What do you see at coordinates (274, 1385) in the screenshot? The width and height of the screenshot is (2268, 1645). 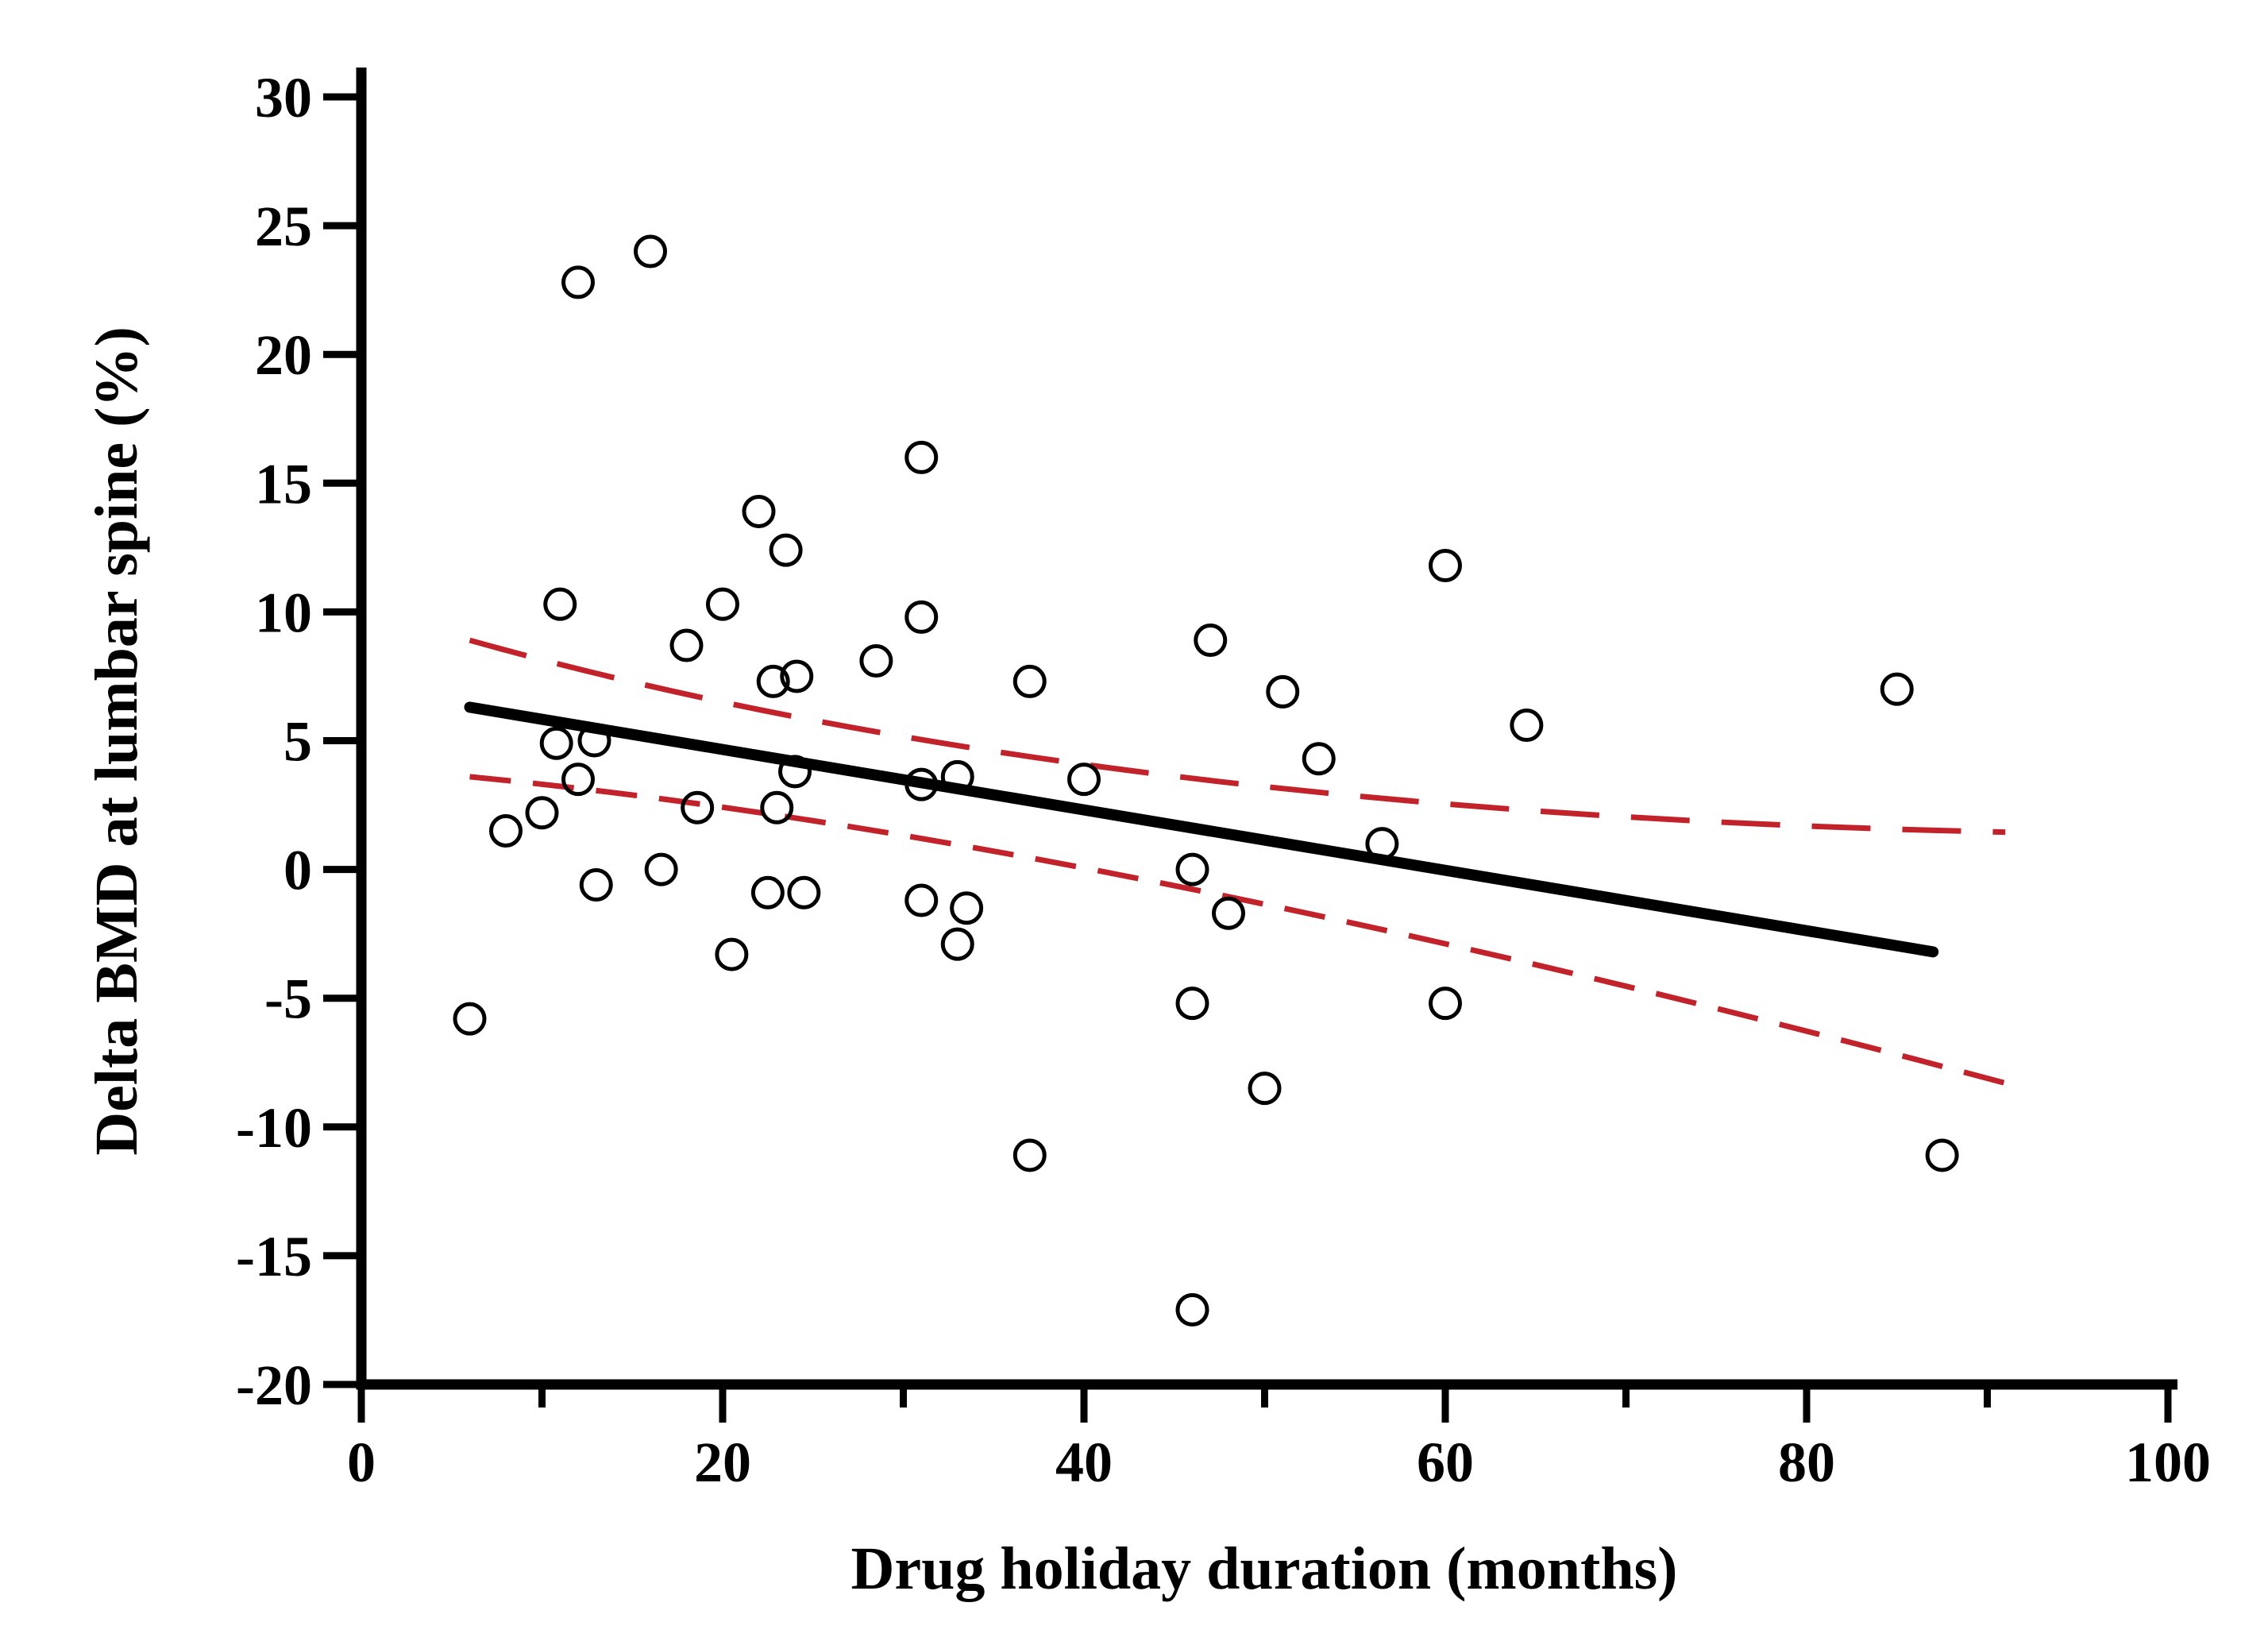 I see `y-tick-label: -20` at bounding box center [274, 1385].